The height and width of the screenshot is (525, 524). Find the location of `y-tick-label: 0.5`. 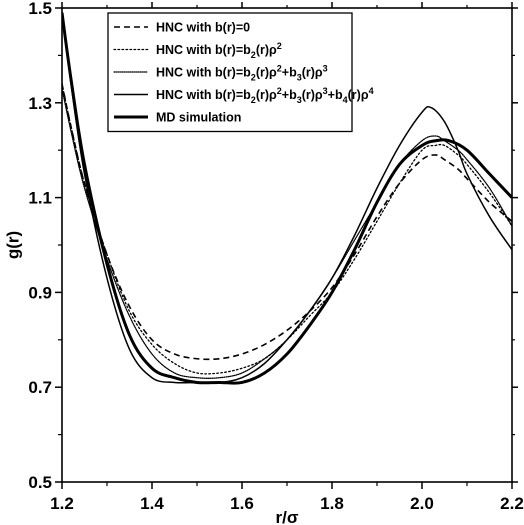

y-tick-label: 0.5 is located at coordinates (40, 482).